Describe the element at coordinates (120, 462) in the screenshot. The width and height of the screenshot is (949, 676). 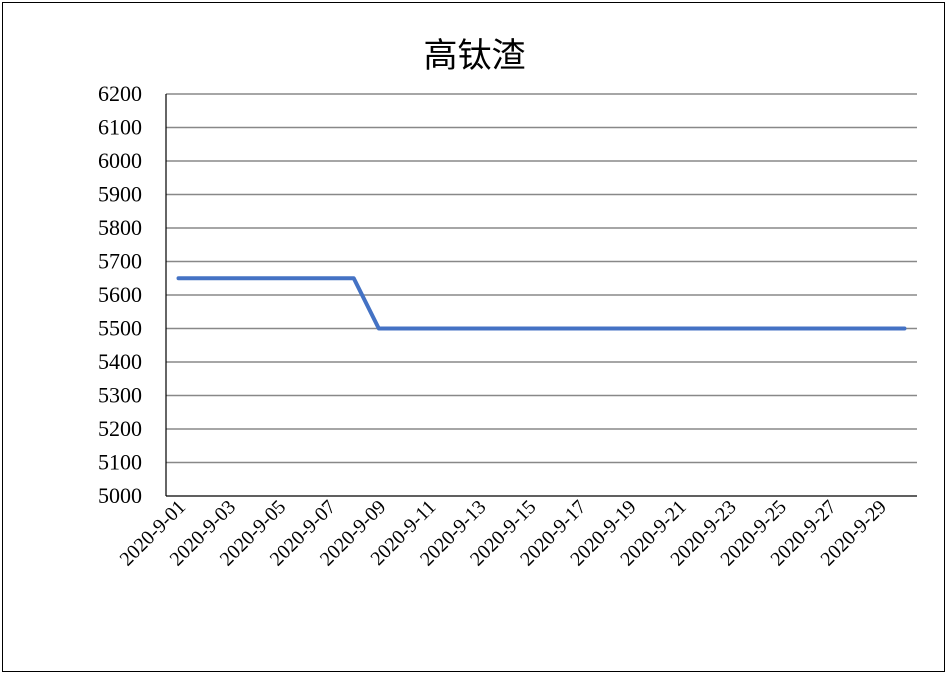
I see `y-tick-label: 5100` at that location.